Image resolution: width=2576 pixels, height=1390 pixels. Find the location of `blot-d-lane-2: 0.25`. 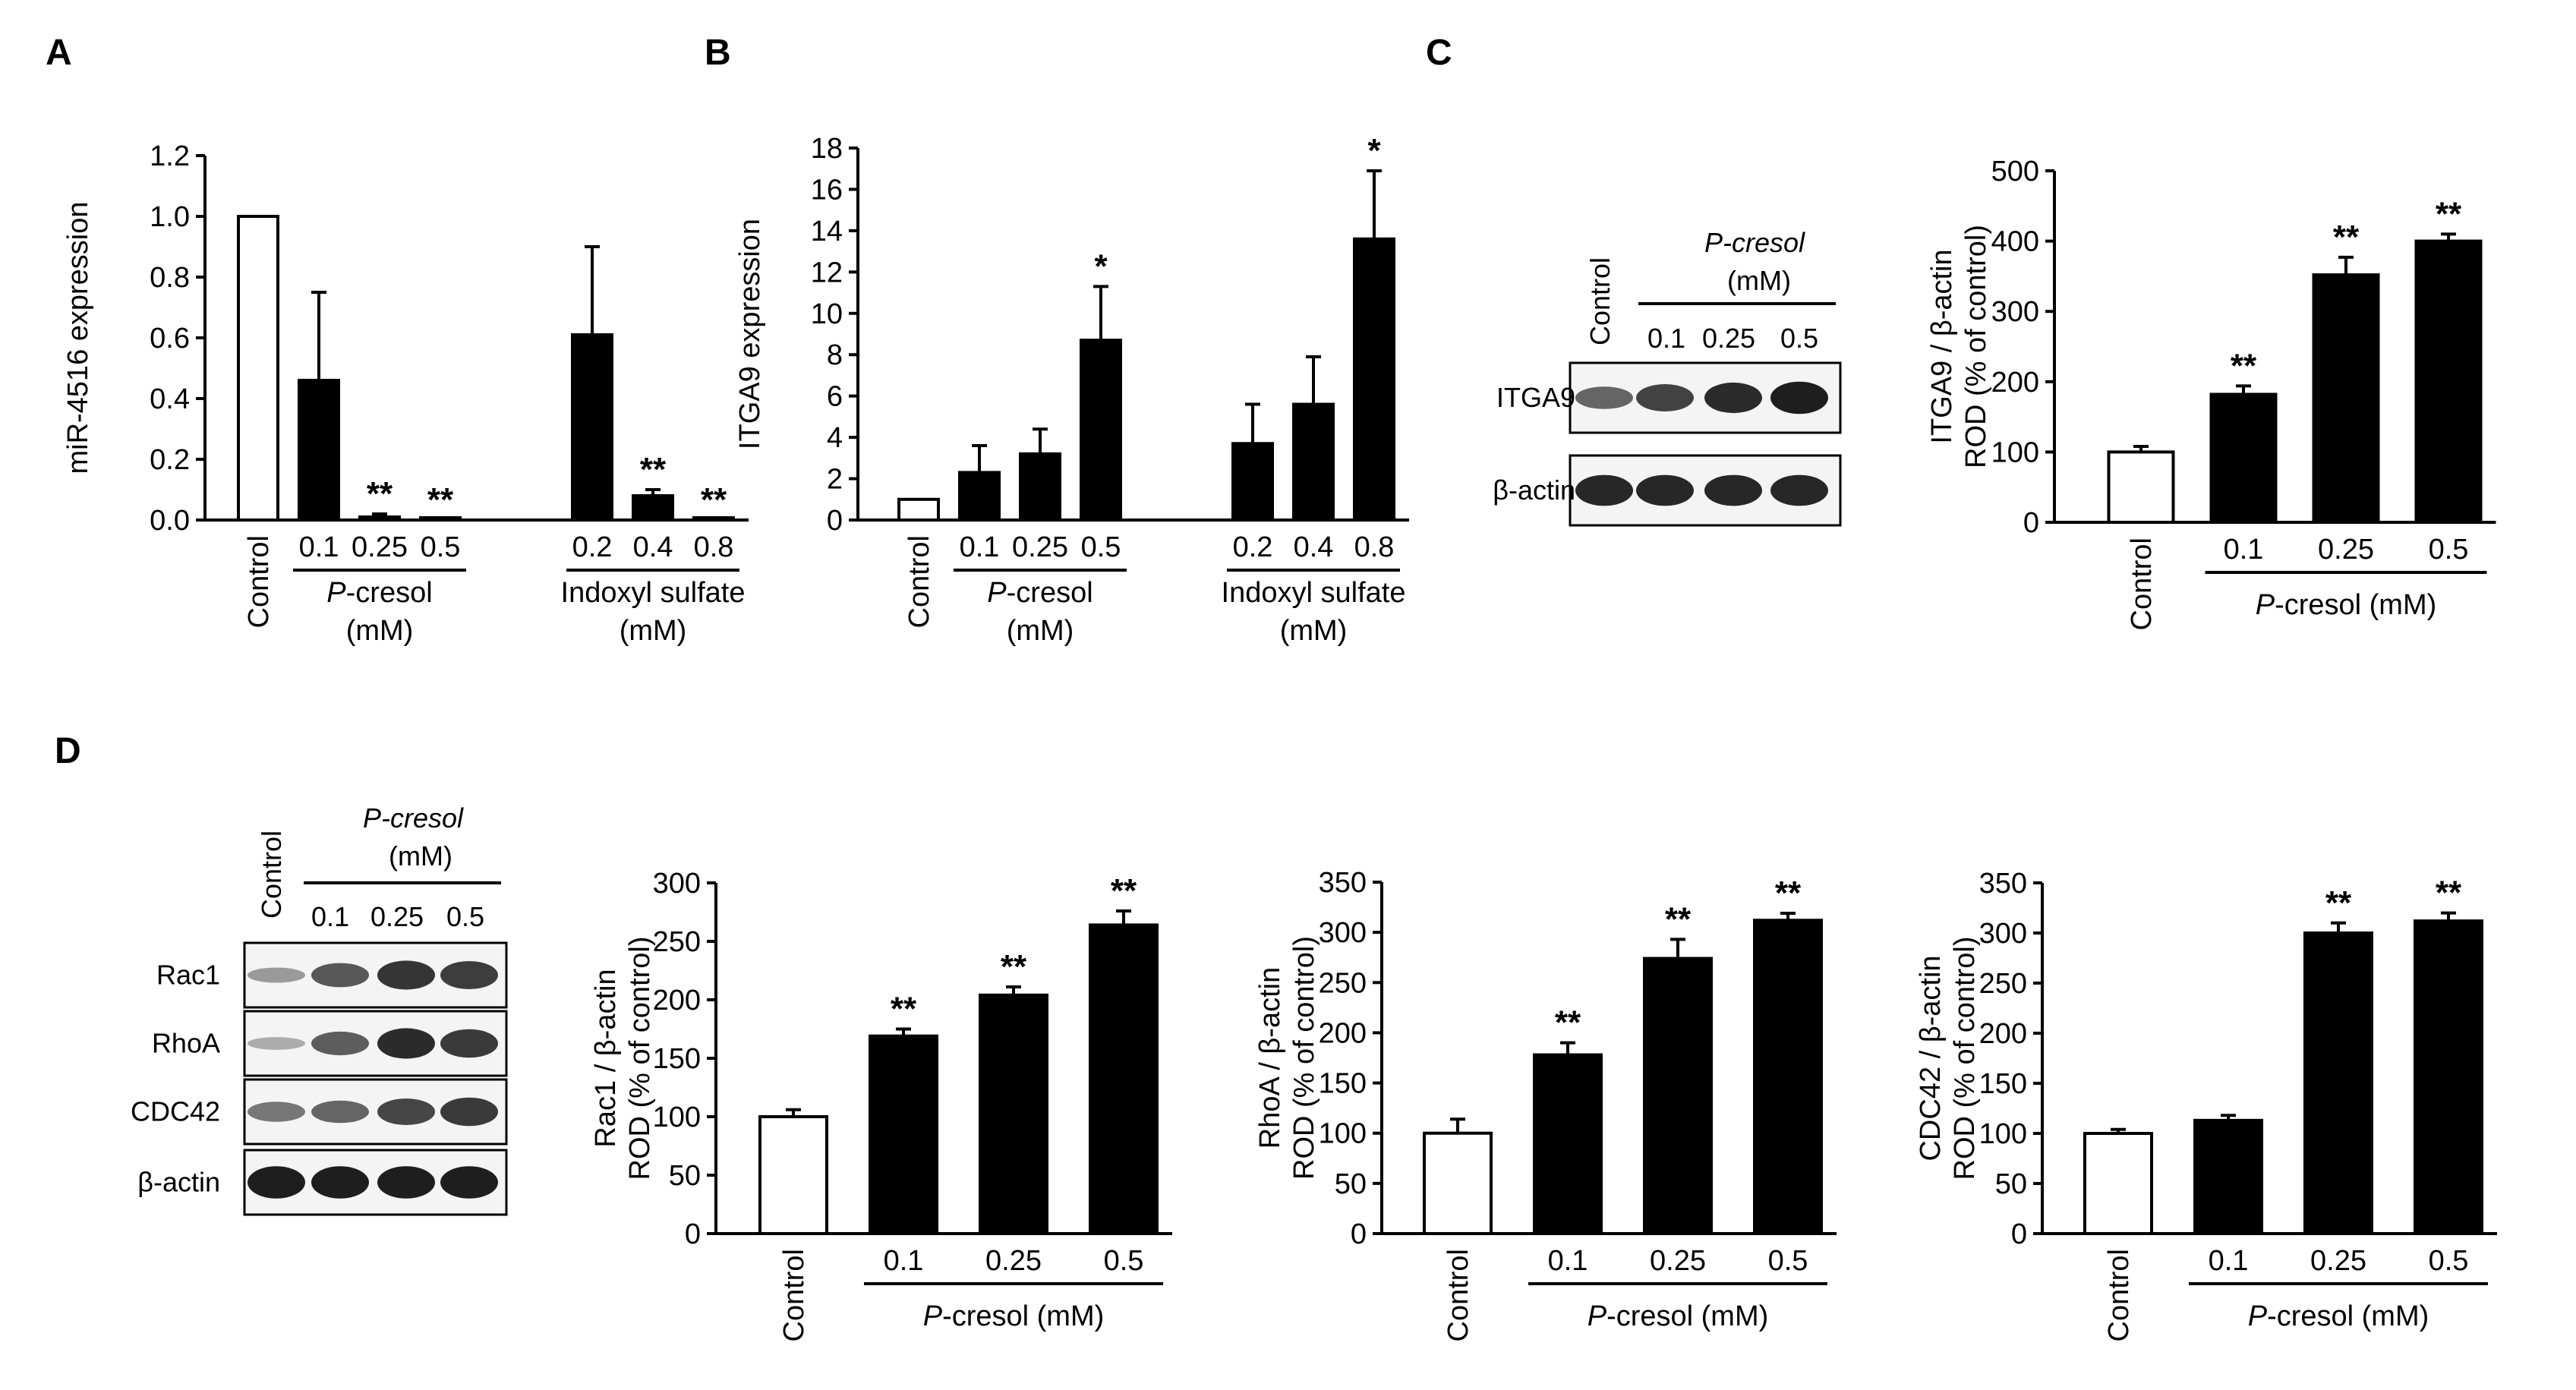

blot-d-lane-2: 0.25 is located at coordinates (397, 916).